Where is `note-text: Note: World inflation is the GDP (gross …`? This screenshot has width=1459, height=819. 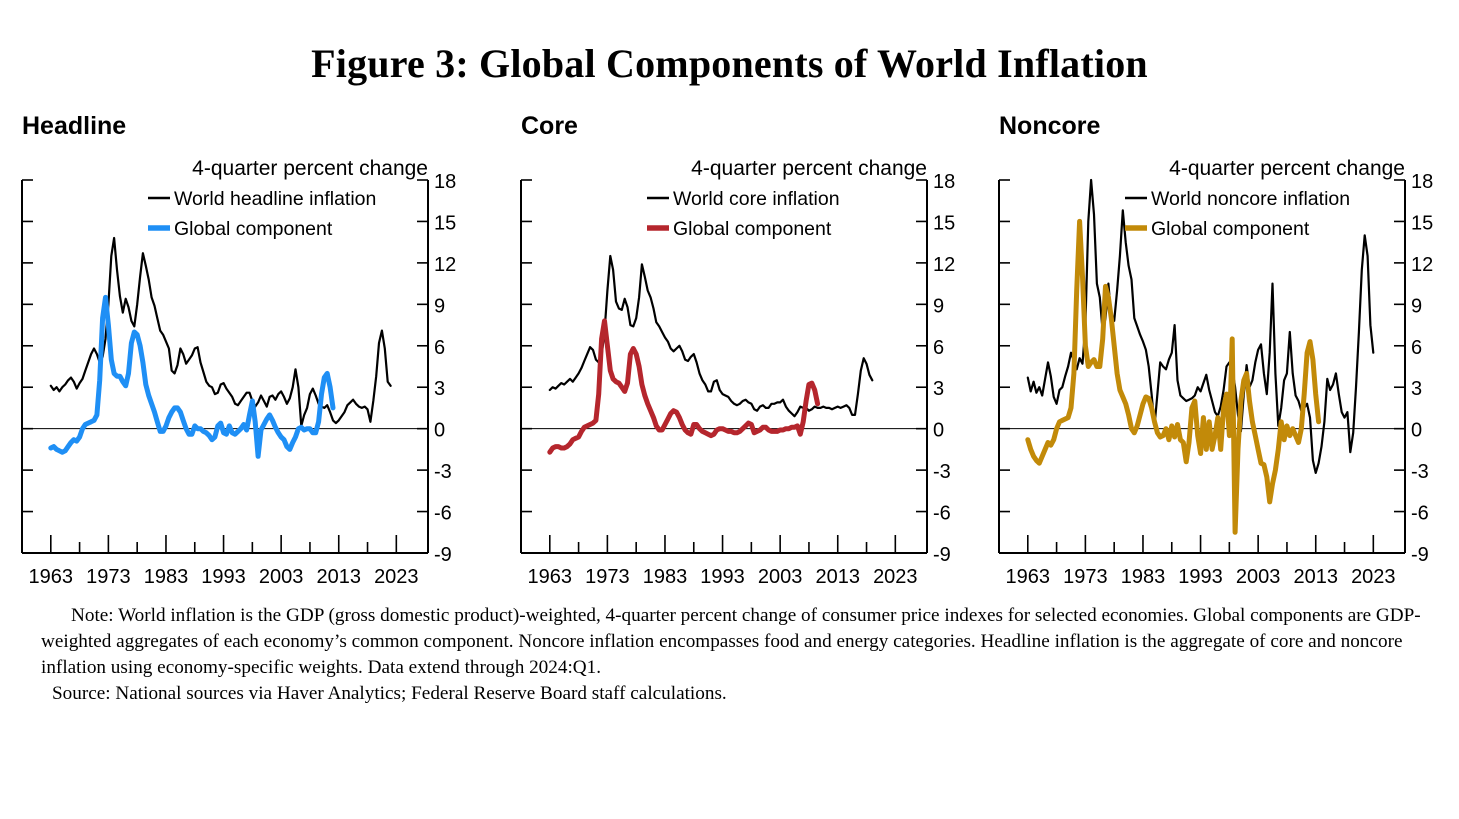 note-text: Note: World inflation is the GDP (gross … is located at coordinates (731, 641).